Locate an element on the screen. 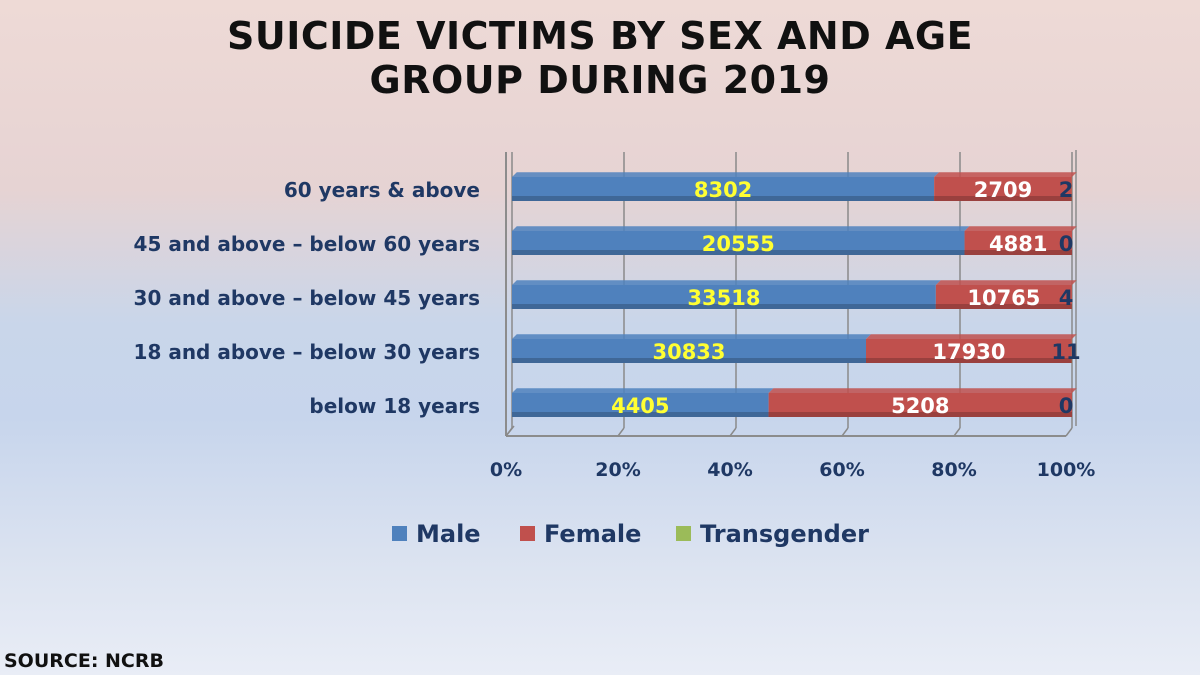  bar-female-60-years-above-shade is located at coordinates (1003, 198).